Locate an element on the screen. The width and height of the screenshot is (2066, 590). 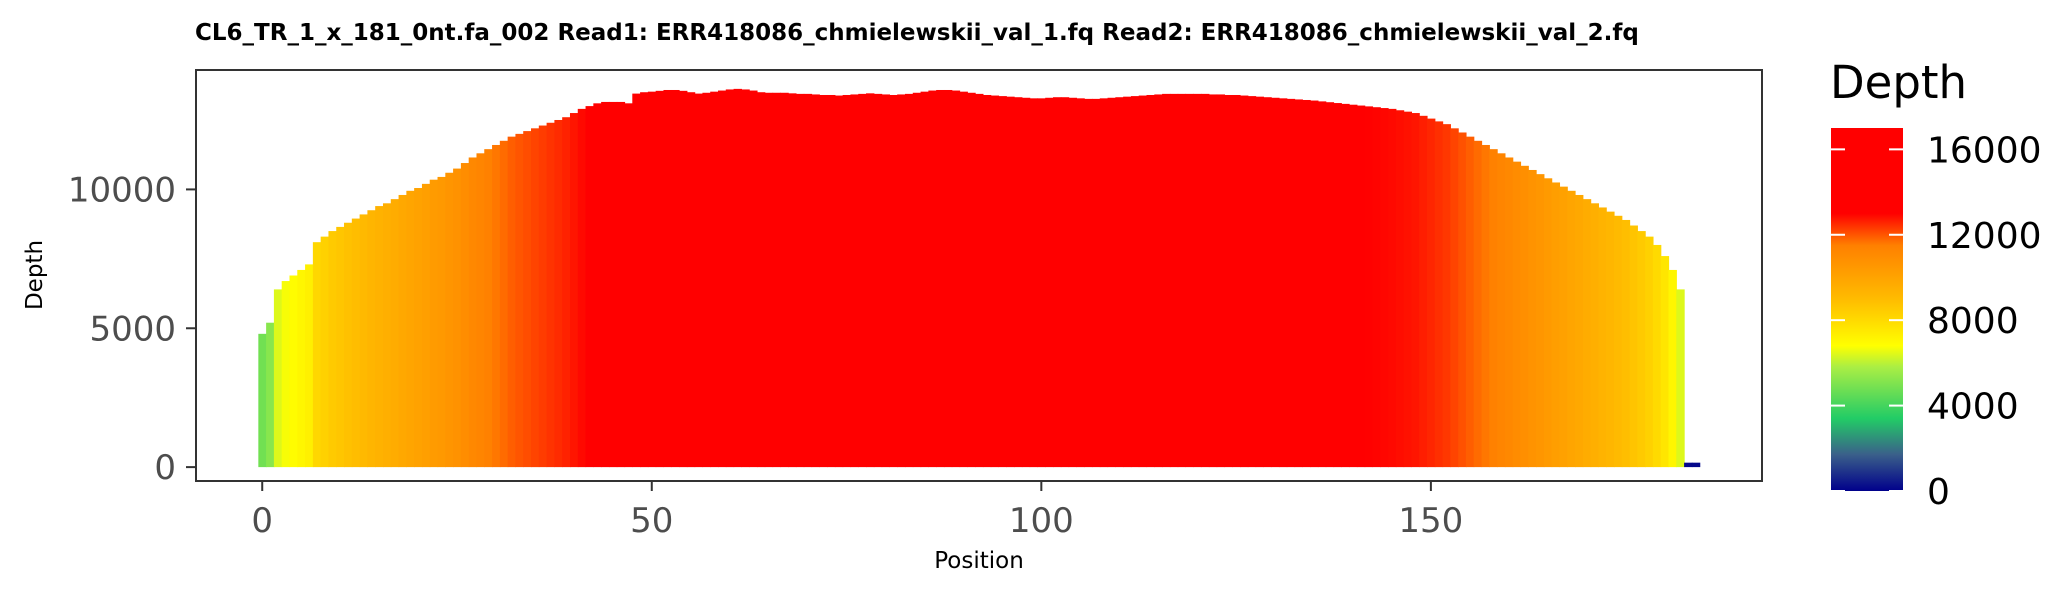
y-tick-label: 5000 is located at coordinates (132, 329).